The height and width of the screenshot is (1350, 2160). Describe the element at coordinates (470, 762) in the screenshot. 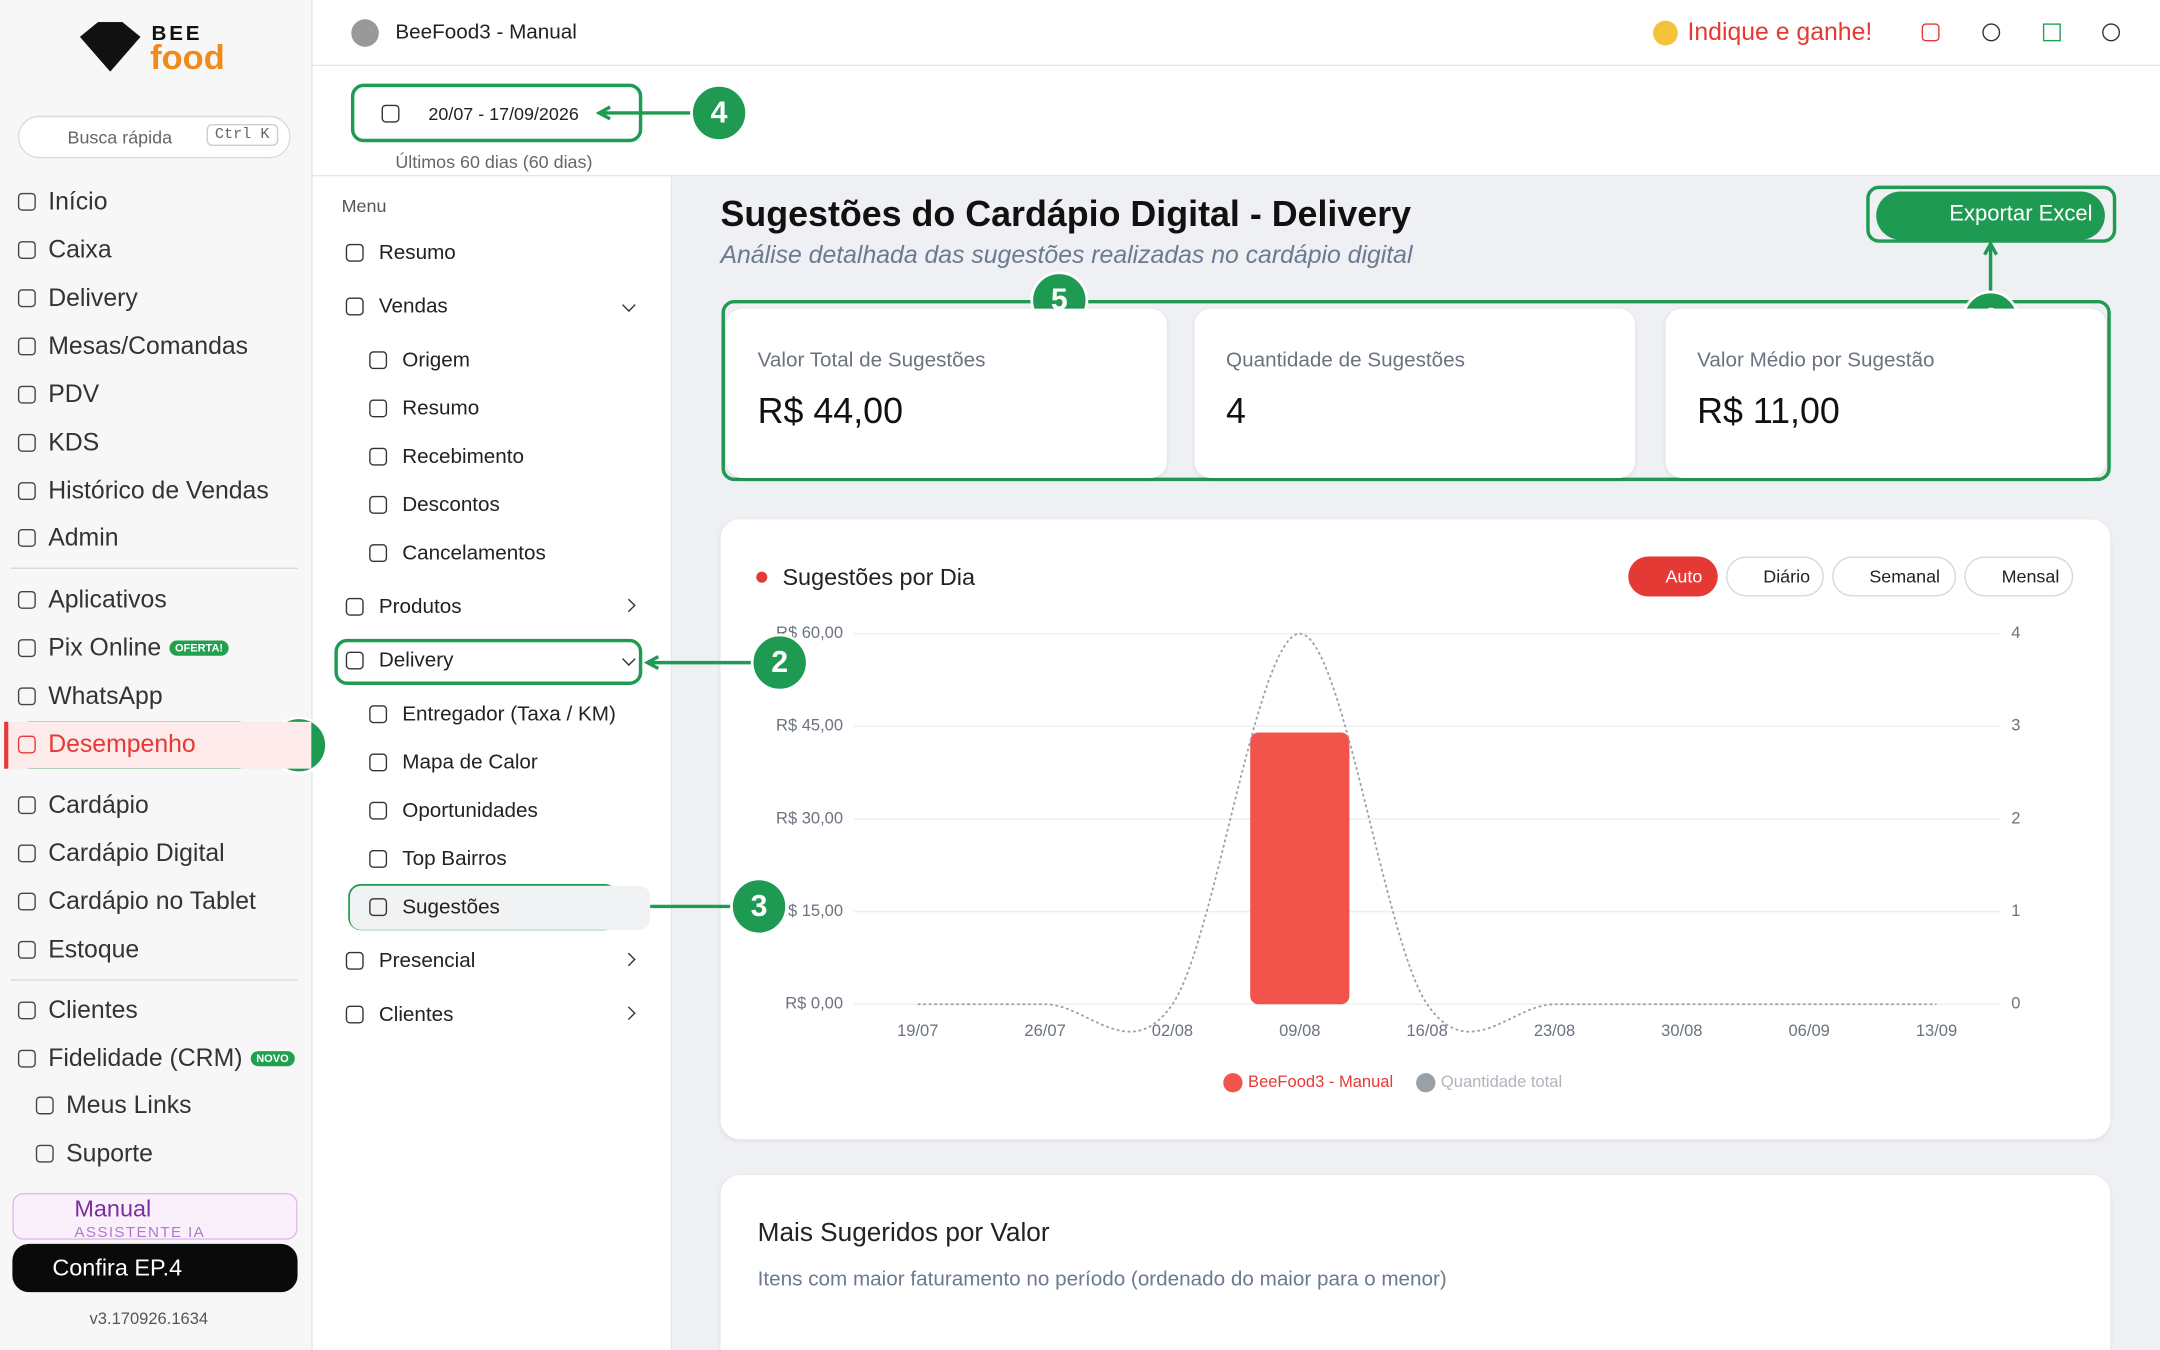

I see `menu-item: Mapa de Calor` at that location.